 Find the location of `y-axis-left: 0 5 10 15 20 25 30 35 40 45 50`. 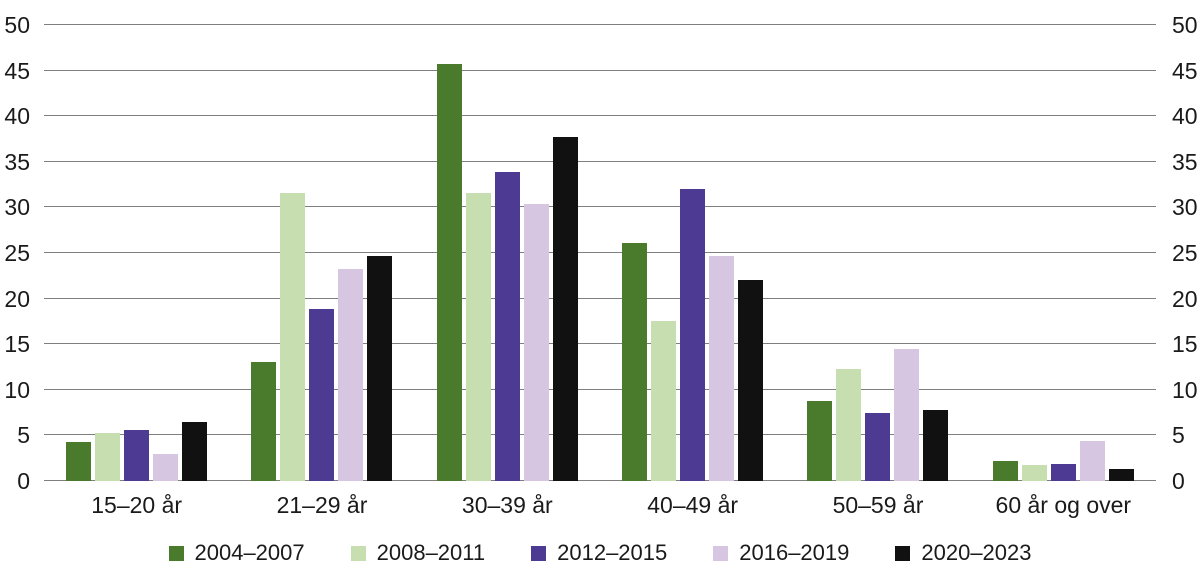

y-axis-left: 0 5 10 15 20 25 30 35 40 45 50 is located at coordinates (17, 253).